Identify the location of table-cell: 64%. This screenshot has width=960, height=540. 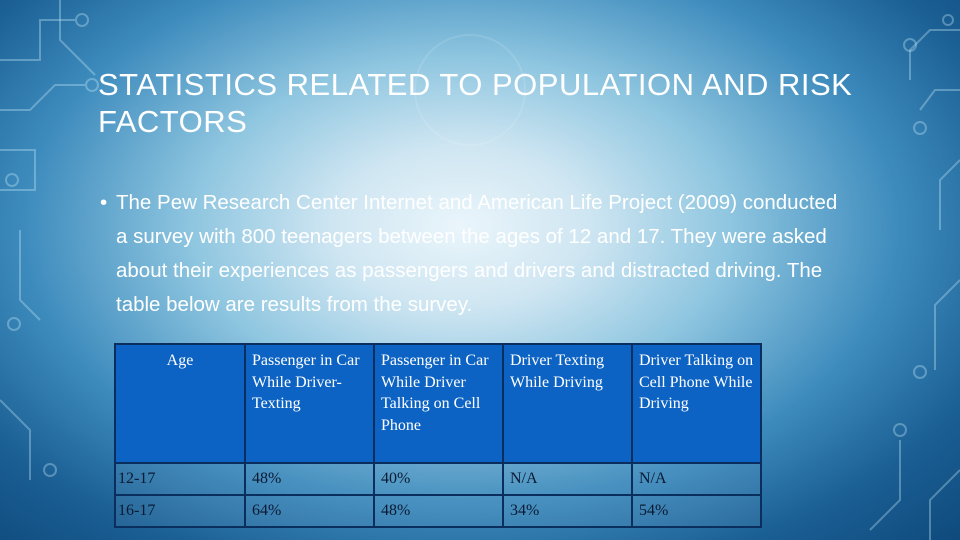
(309, 511).